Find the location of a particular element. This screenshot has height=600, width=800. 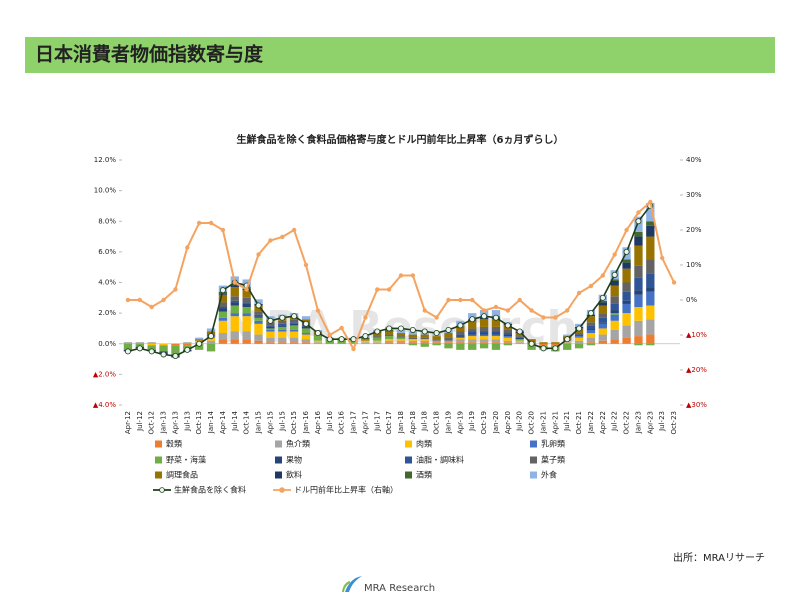

x-tick-label: Jan-17 is located at coordinates (354, 422).